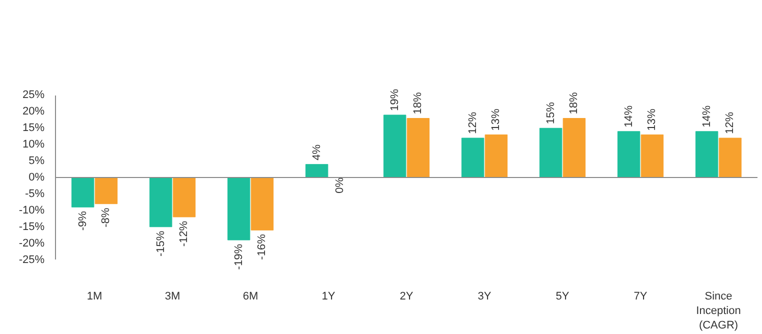 The width and height of the screenshot is (762, 334). What do you see at coordinates (238, 257) in the screenshot?
I see `data-label: -19%` at bounding box center [238, 257].